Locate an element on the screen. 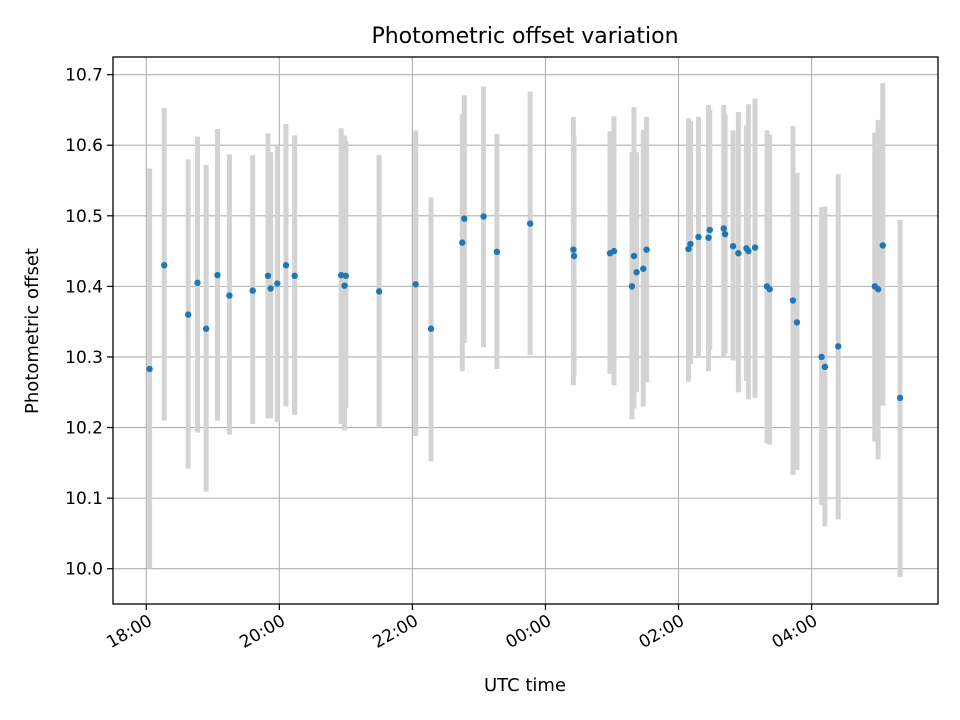 The image size is (960, 720). y-axis-label: Photometric offset is located at coordinates (32, 331).